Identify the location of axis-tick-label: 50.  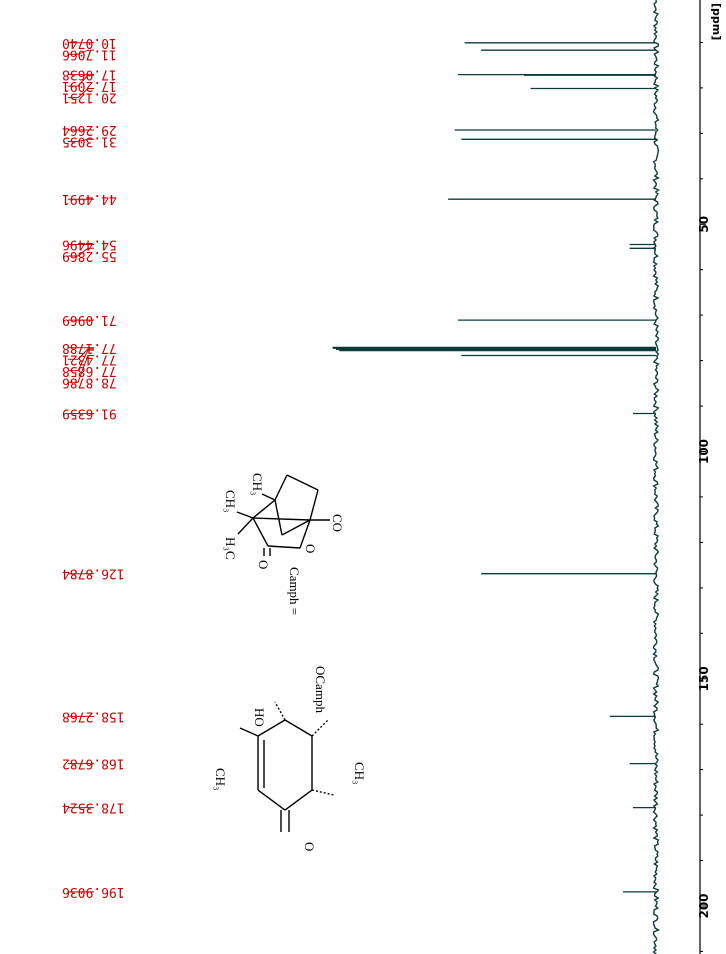
(704, 224).